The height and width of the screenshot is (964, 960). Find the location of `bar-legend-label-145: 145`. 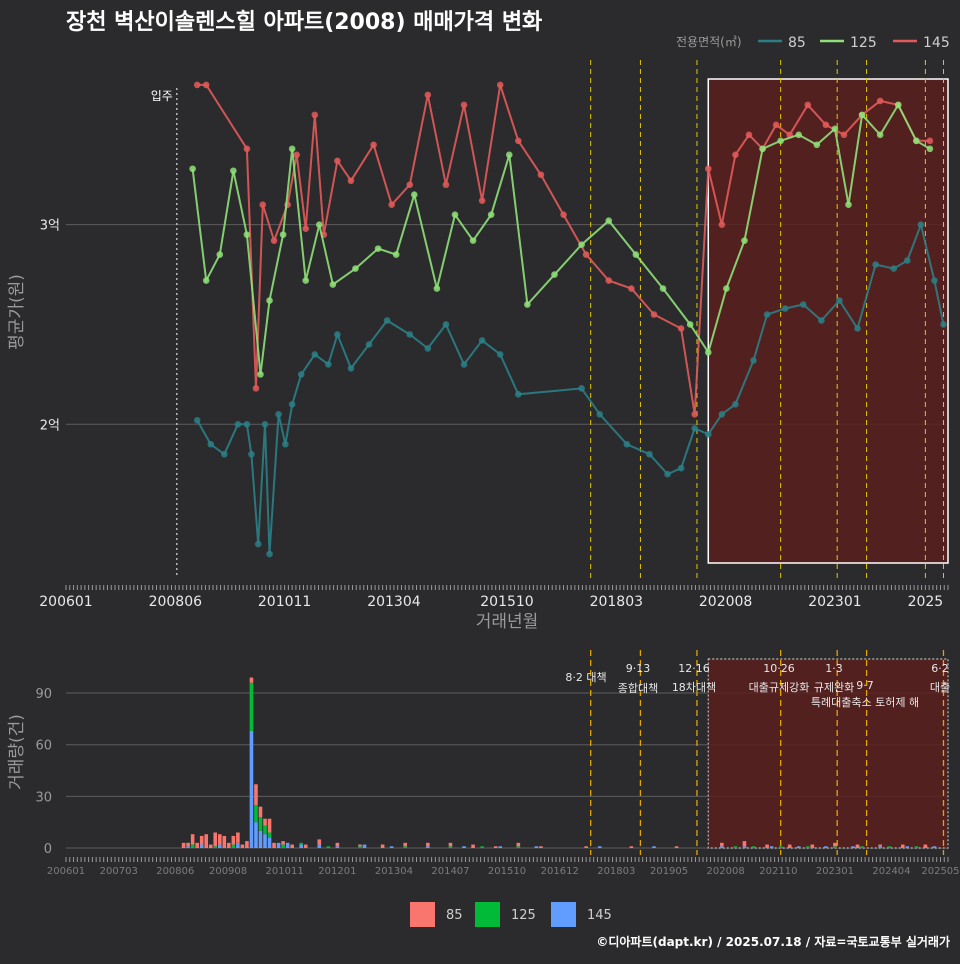

bar-legend-label-145: 145 is located at coordinates (599, 915).